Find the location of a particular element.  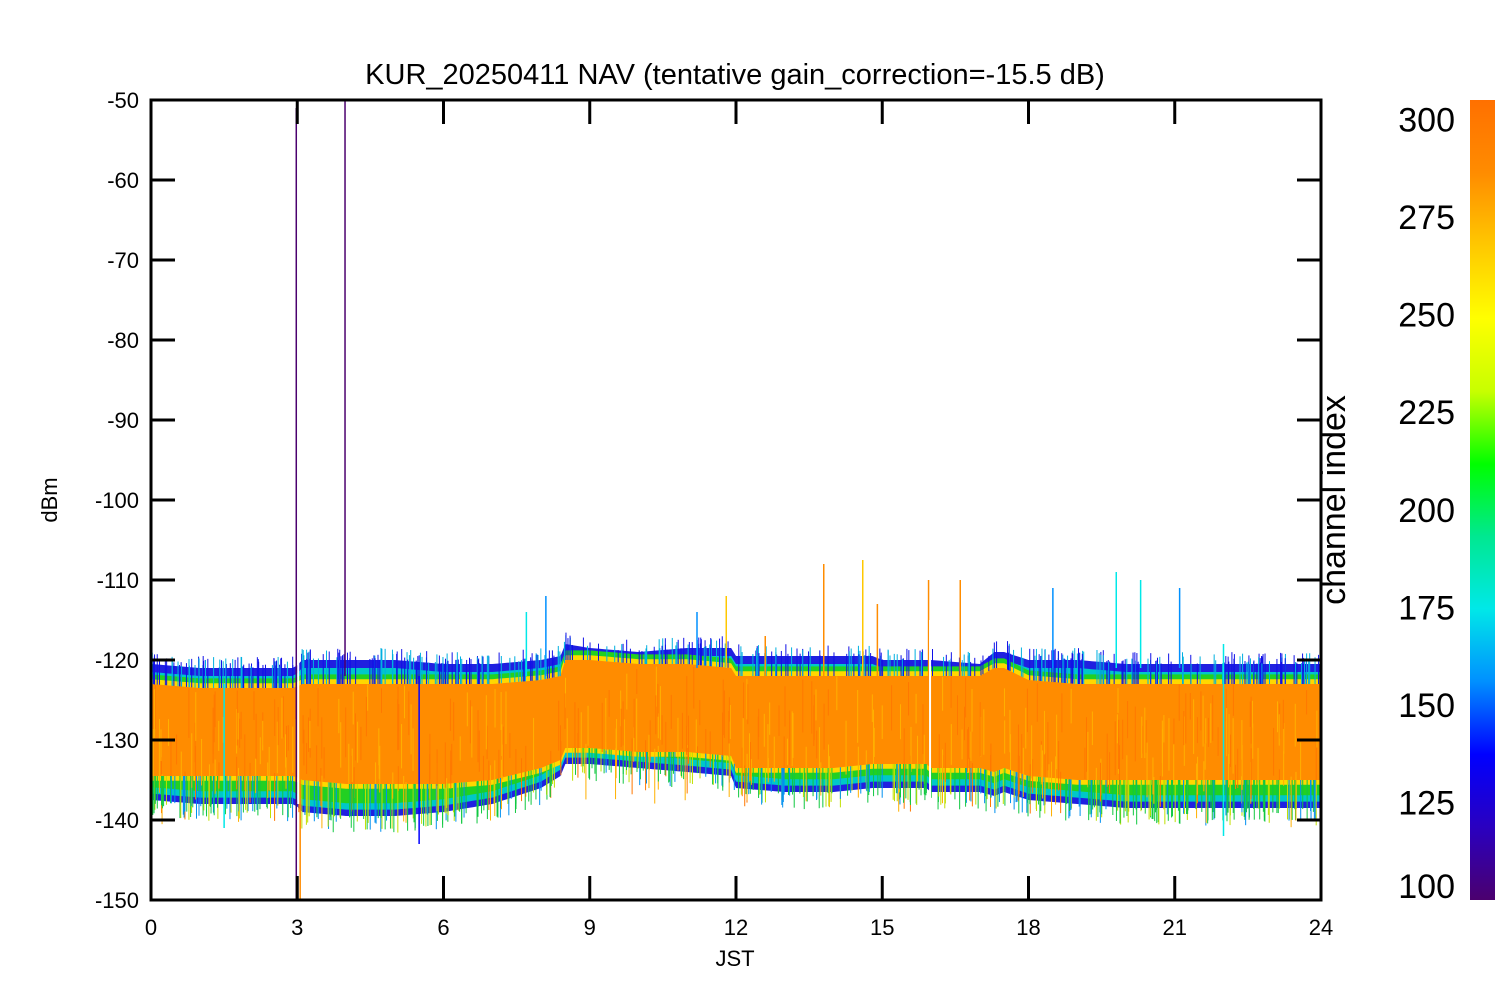

y-tick-label: -80 is located at coordinates (123, 340).